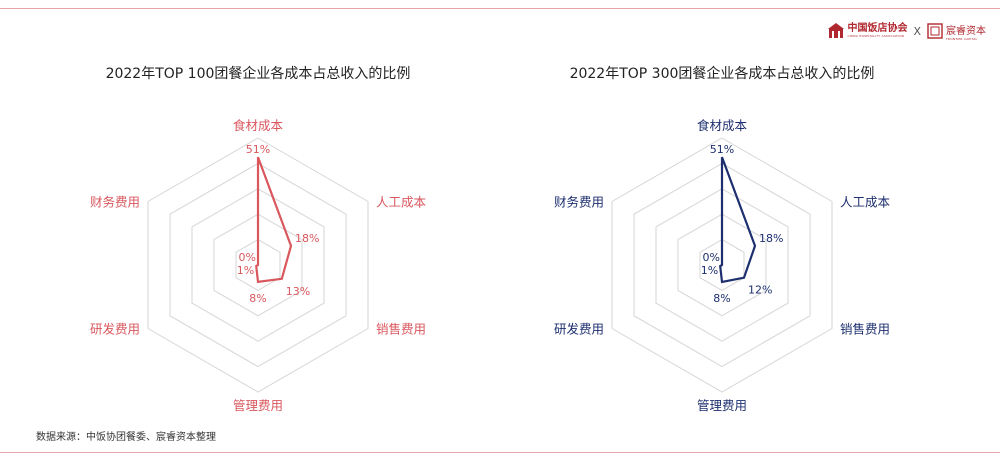  What do you see at coordinates (500, 8) in the screenshot?
I see `top-rule` at bounding box center [500, 8].